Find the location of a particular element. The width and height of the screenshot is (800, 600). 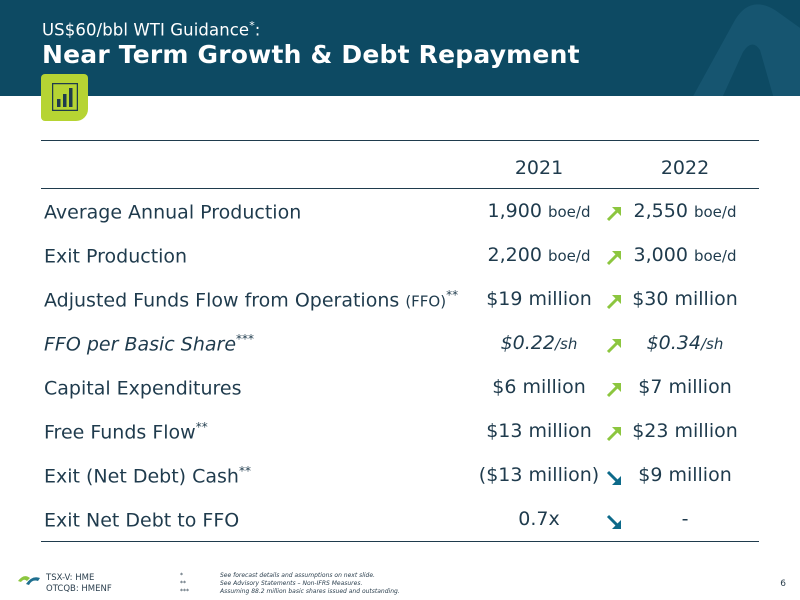

value-2021: $19 million is located at coordinates (539, 299).